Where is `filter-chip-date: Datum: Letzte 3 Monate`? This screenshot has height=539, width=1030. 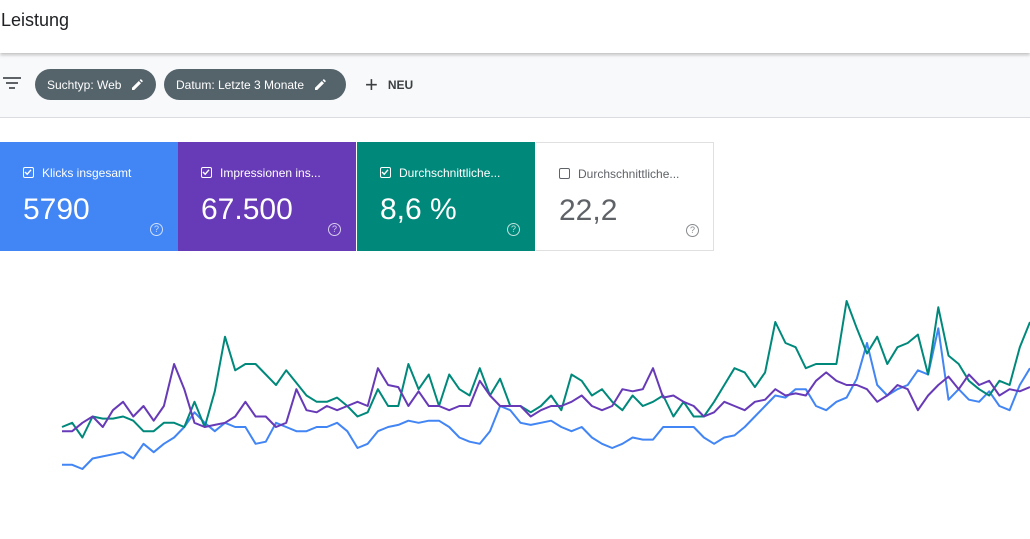
filter-chip-date: Datum: Letzte 3 Monate is located at coordinates (255, 84).